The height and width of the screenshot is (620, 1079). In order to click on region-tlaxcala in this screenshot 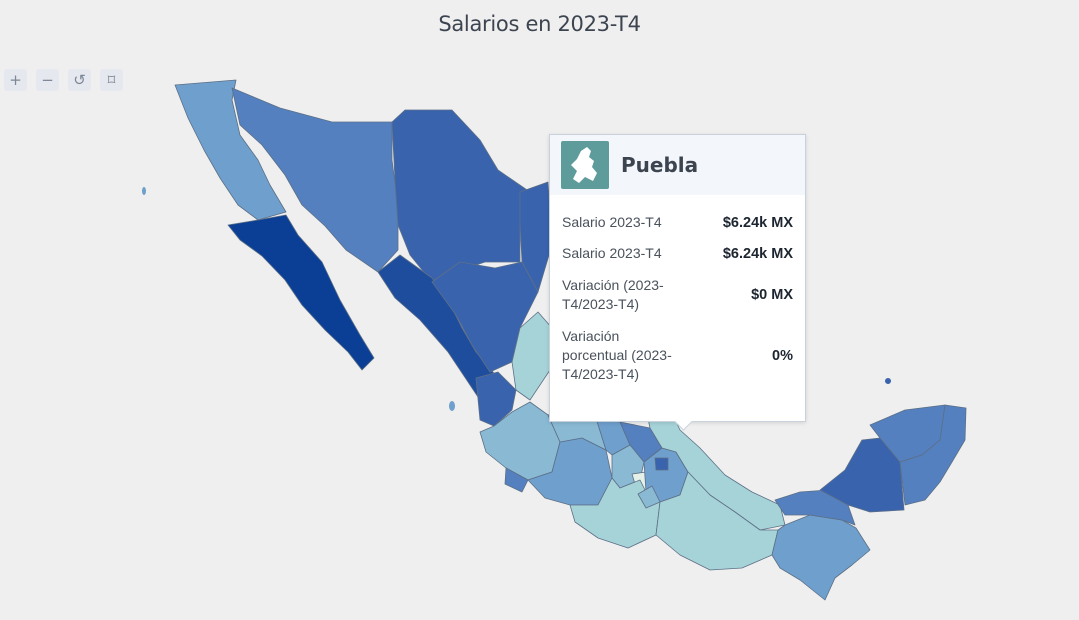, I will do `click(661, 464)`.